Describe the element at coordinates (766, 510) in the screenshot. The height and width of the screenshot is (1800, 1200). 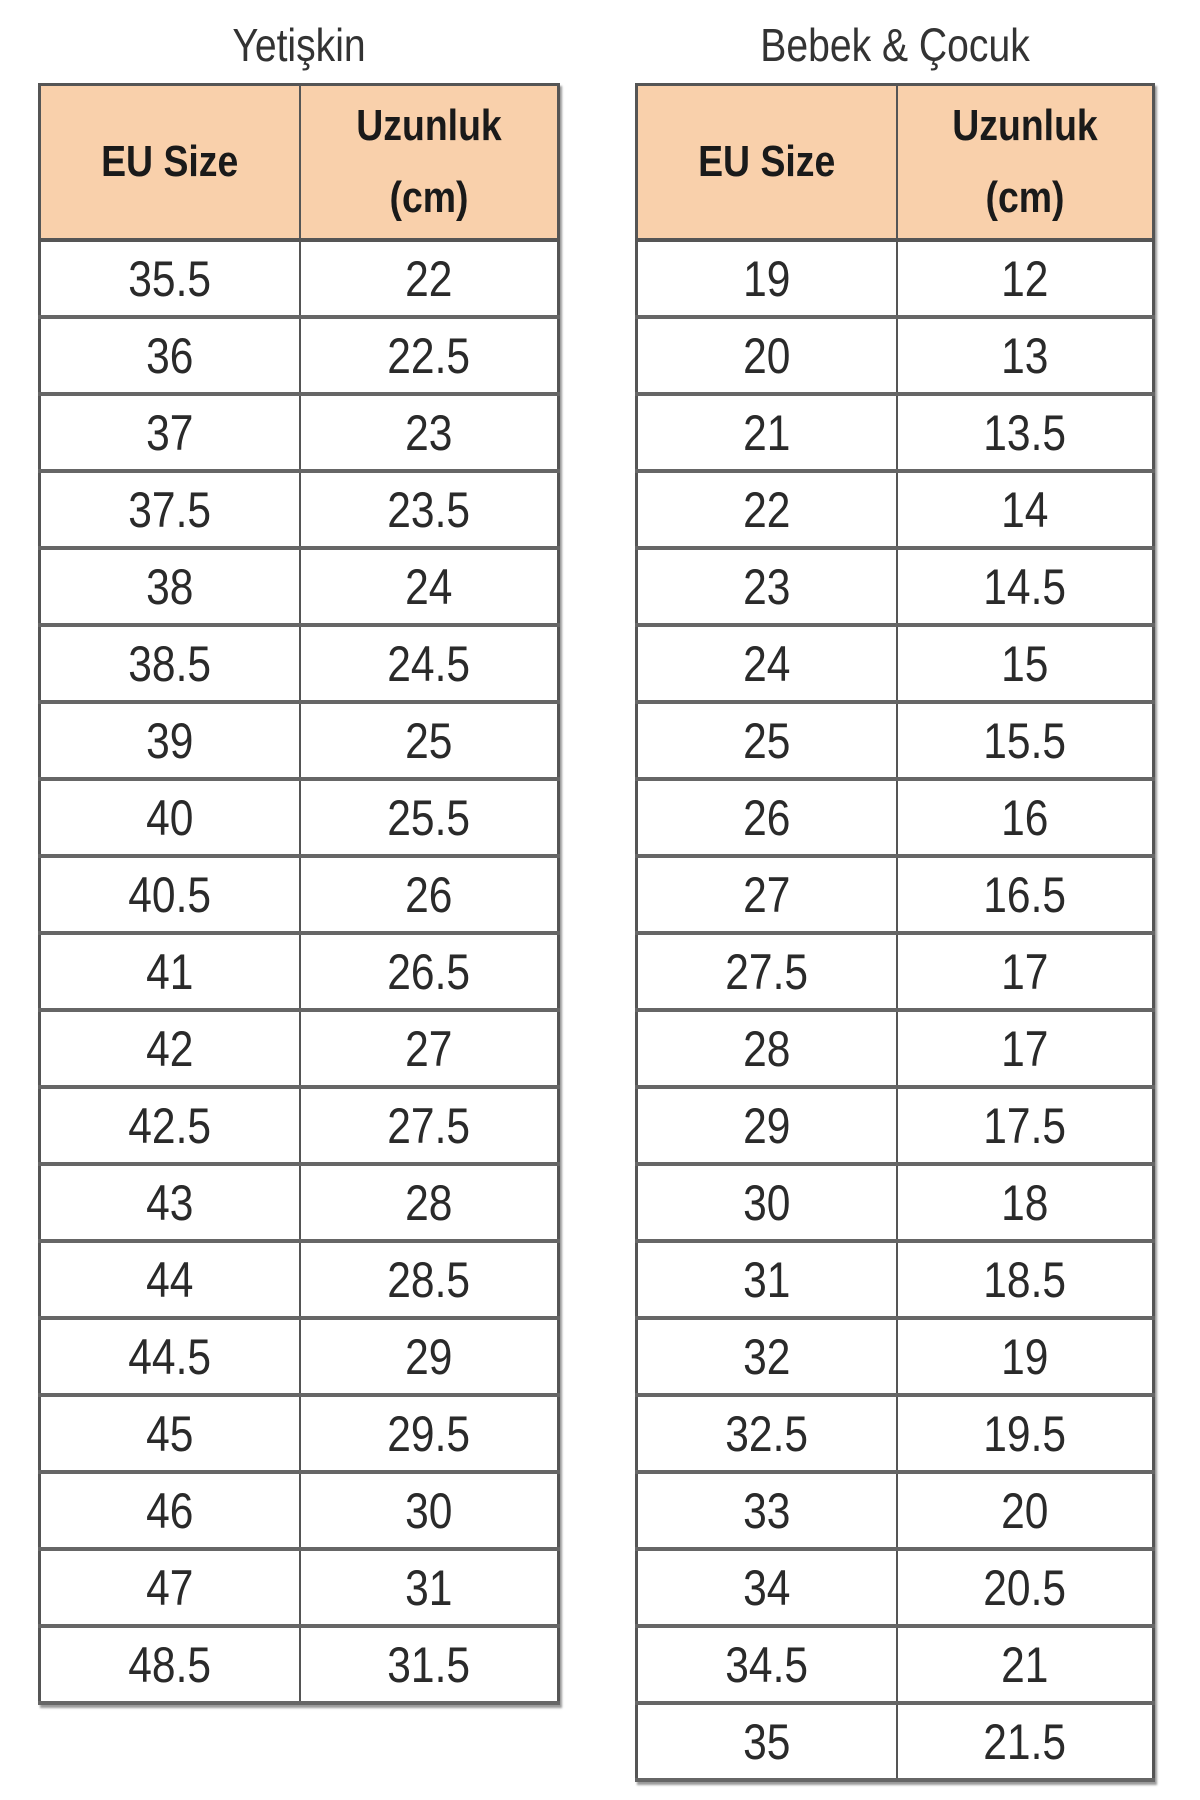
I see `eu-size-cell: 22` at that location.